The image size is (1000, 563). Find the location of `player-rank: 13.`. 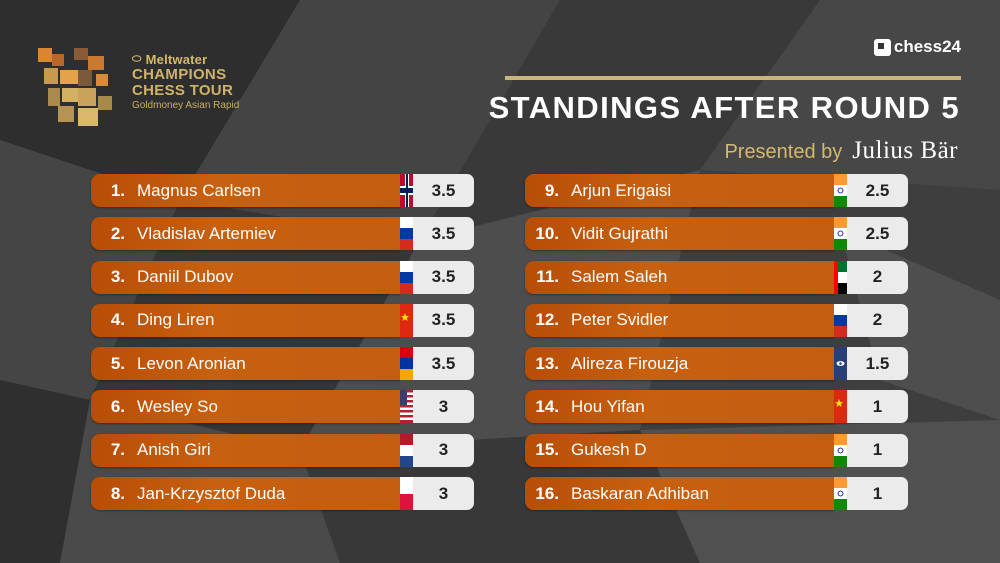

player-rank: 13. is located at coordinates (547, 363).